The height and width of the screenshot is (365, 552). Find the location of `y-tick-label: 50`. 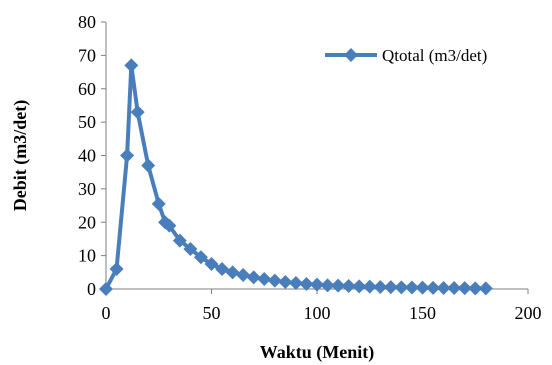

y-tick-label: 50 is located at coordinates (87, 122).